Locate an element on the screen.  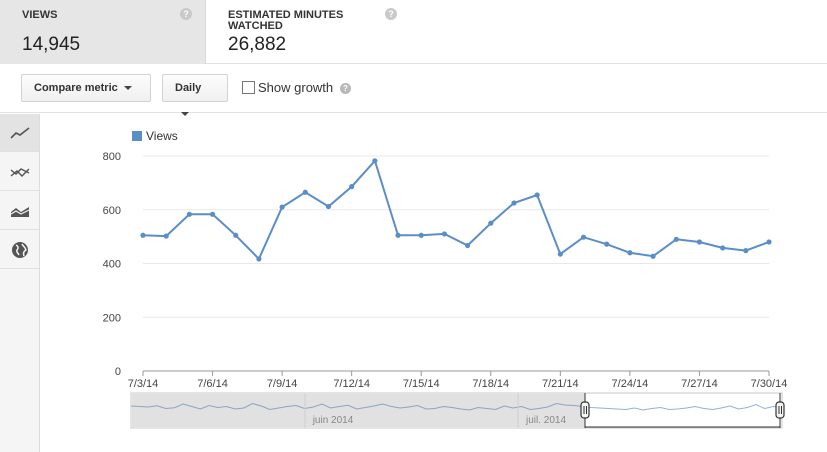
navigator-frame is located at coordinates (456, 410).